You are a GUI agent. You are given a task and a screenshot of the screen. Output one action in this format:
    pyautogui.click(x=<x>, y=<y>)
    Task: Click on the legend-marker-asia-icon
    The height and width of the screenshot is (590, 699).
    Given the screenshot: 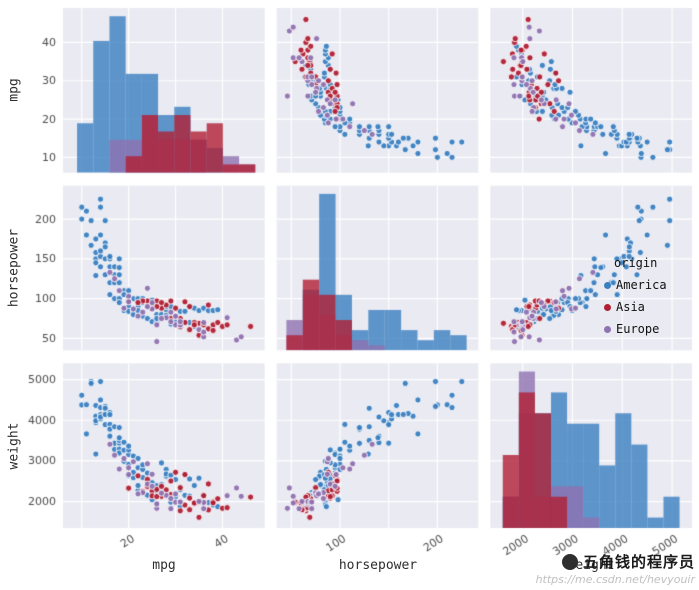 What is the action you would take?
    pyautogui.click(x=607, y=307)
    